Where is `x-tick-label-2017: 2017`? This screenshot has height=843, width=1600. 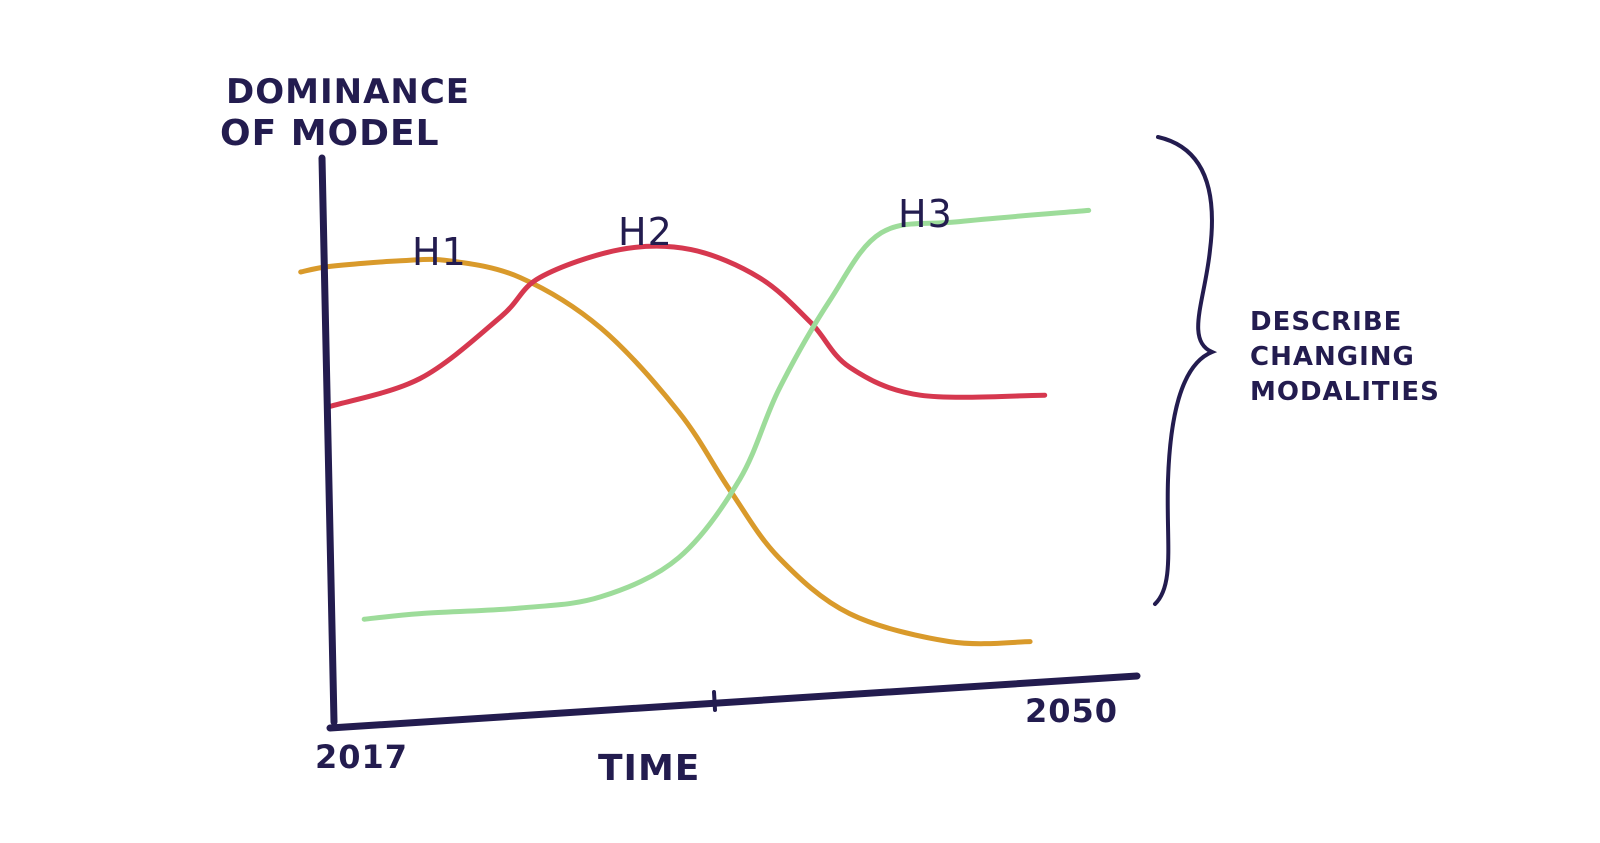 x-tick-label-2017: 2017 is located at coordinates (361, 757).